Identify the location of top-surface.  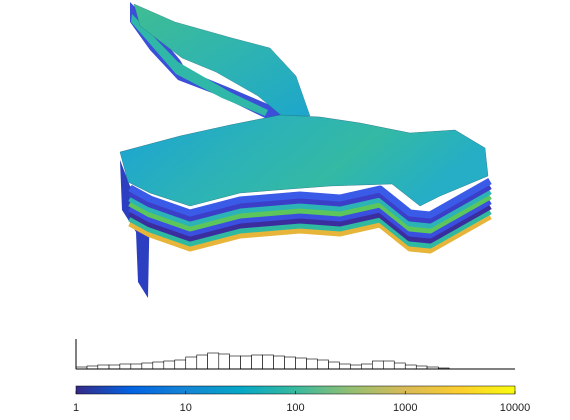
(304, 160).